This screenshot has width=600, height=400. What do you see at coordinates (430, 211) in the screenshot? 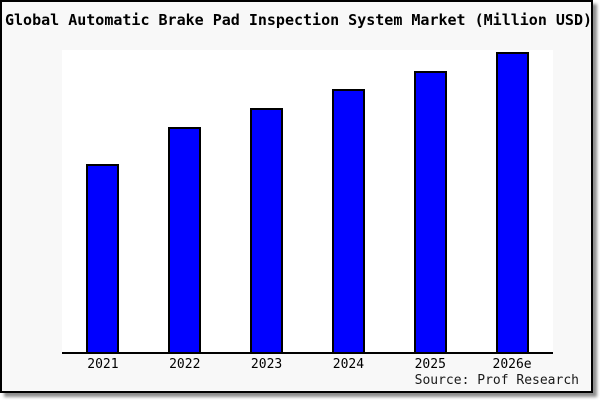
I see `bar-2025` at bounding box center [430, 211].